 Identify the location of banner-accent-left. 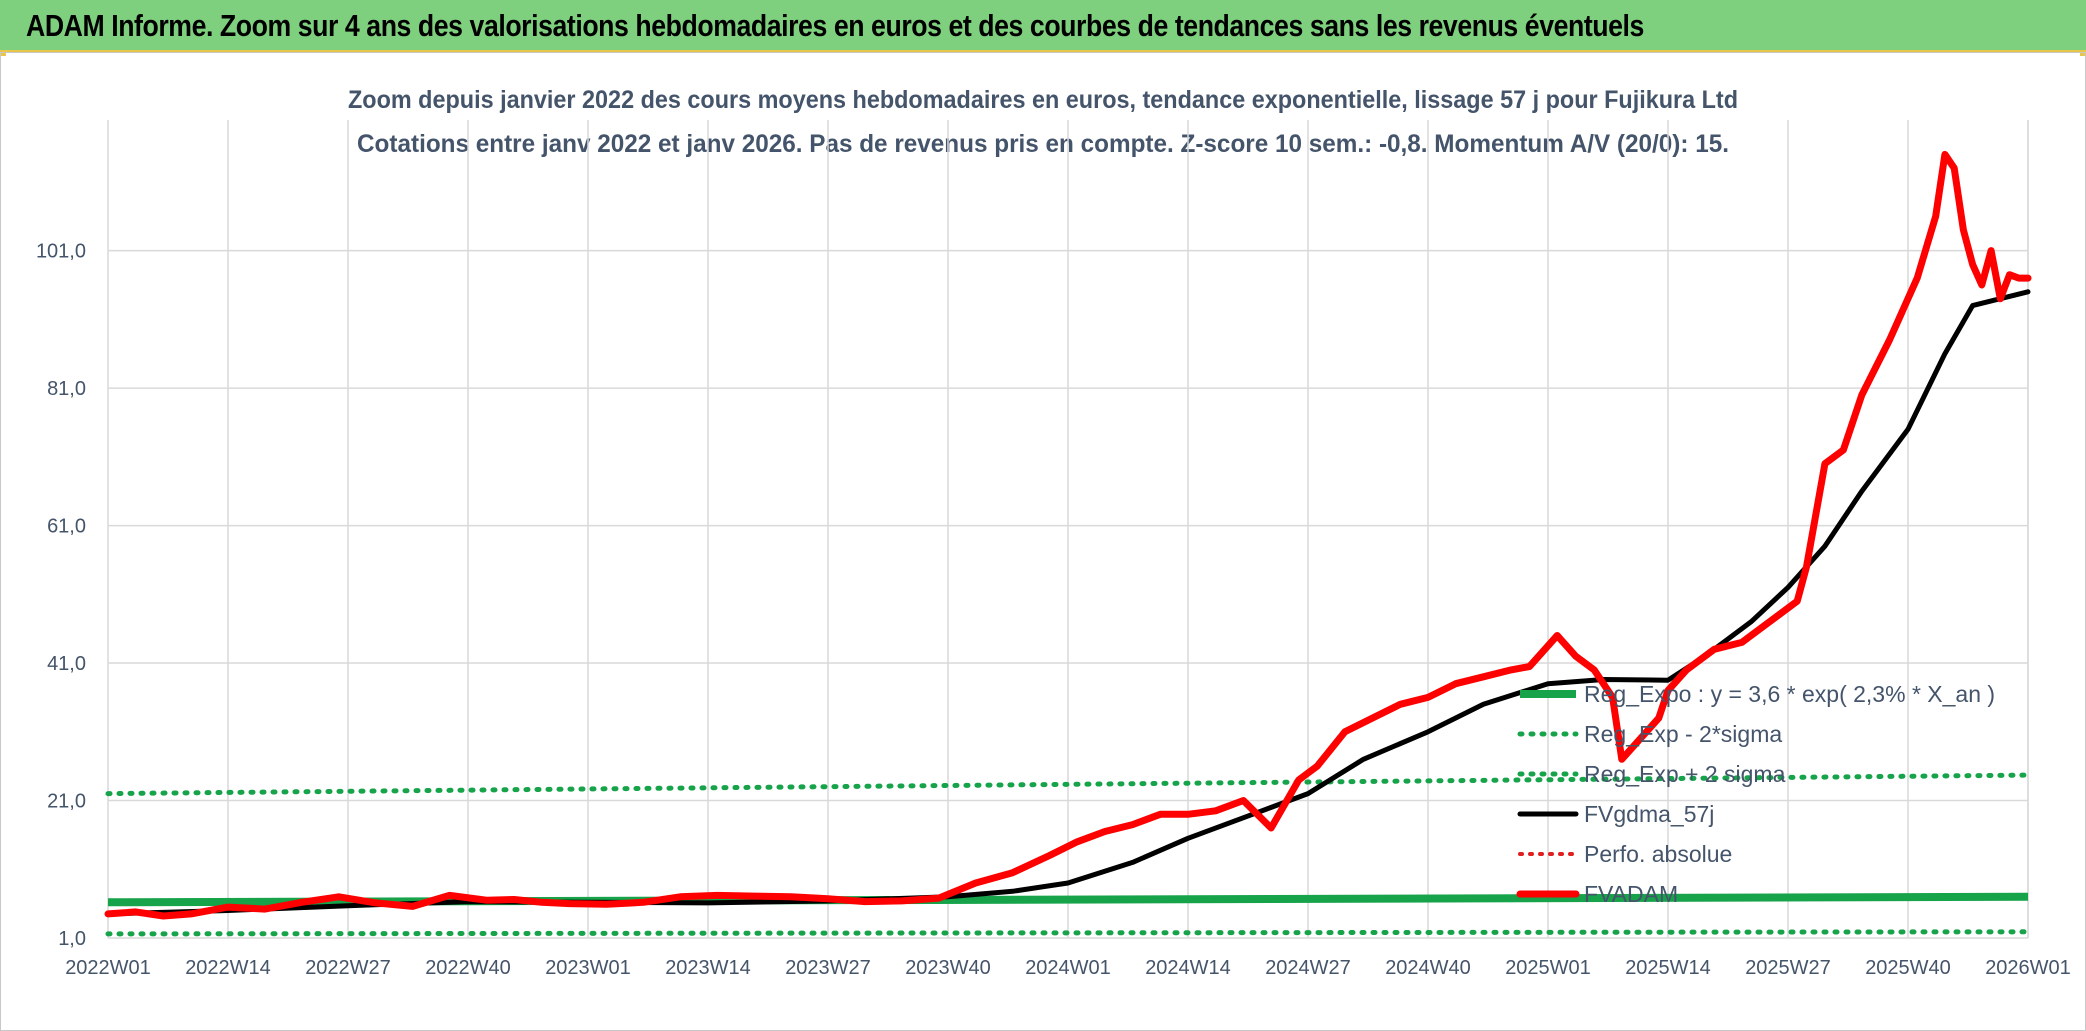
(3, 54).